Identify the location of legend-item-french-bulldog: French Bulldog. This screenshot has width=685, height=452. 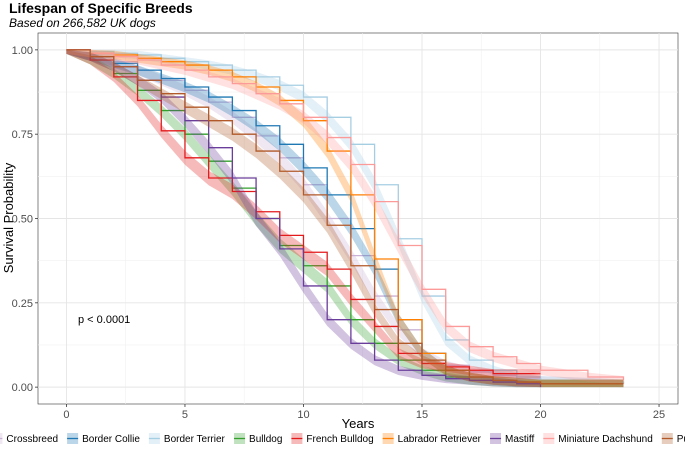
(332, 439).